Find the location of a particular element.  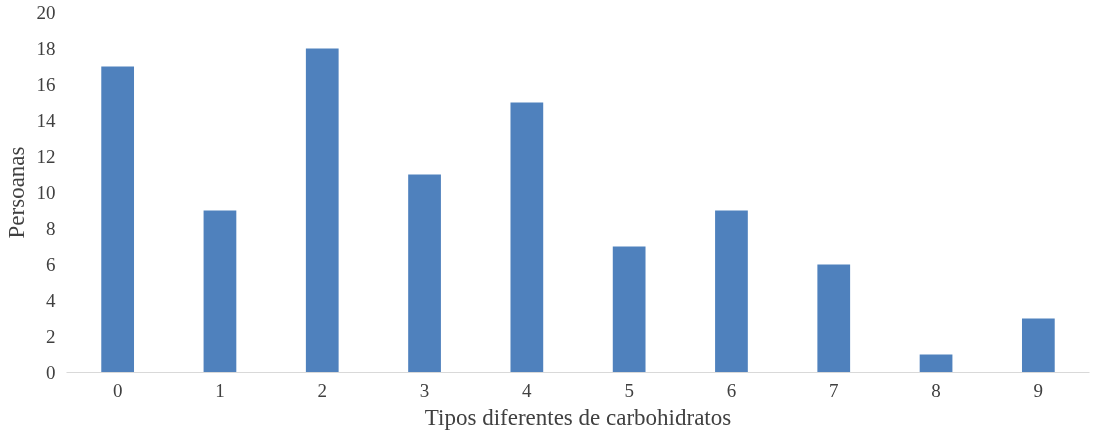

x-tick-label: 5 is located at coordinates (629, 390).